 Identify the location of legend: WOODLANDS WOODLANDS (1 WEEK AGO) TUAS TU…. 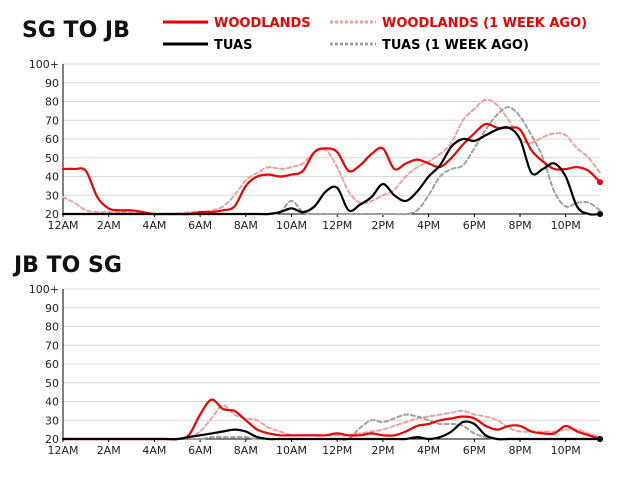
(375, 34).